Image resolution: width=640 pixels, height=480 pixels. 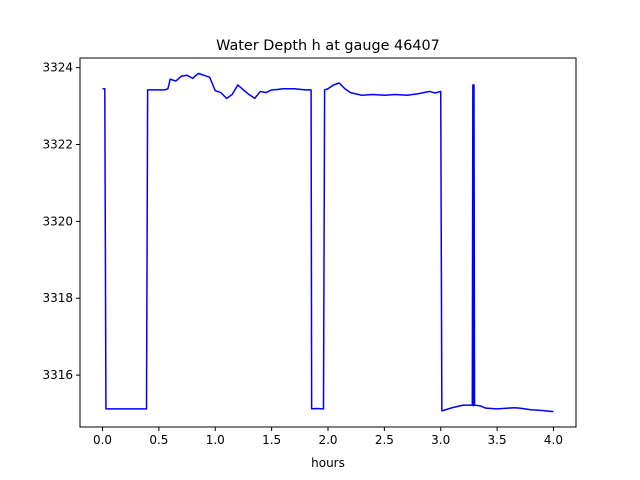 What do you see at coordinates (327, 440) in the screenshot?
I see `x-tick-label: 2.0` at bounding box center [327, 440].